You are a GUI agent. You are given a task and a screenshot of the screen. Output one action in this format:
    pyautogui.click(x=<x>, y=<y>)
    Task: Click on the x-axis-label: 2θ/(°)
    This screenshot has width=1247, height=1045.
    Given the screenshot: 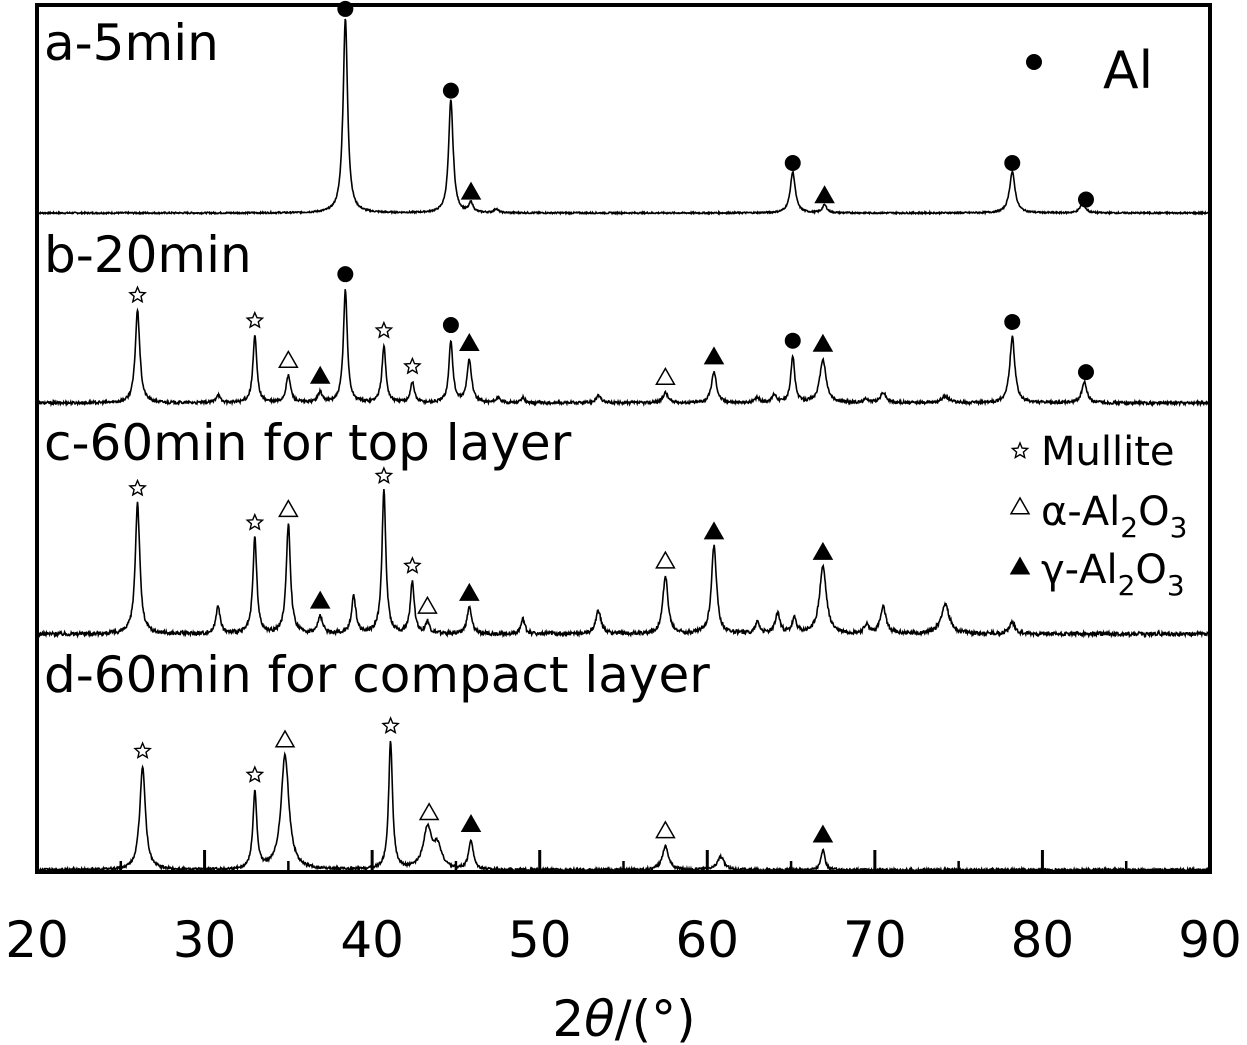 What is the action you would take?
    pyautogui.click(x=623, y=1017)
    